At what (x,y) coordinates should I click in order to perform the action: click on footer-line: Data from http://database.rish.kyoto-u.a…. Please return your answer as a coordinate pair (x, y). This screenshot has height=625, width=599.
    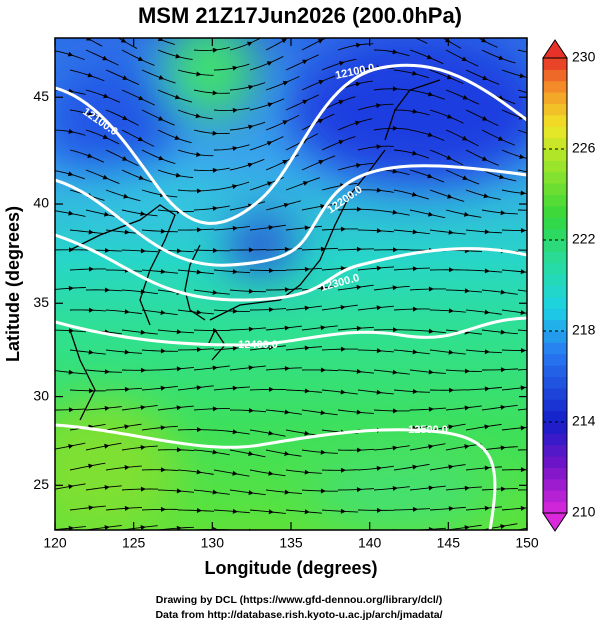
    Looking at the image, I should click on (298, 615).